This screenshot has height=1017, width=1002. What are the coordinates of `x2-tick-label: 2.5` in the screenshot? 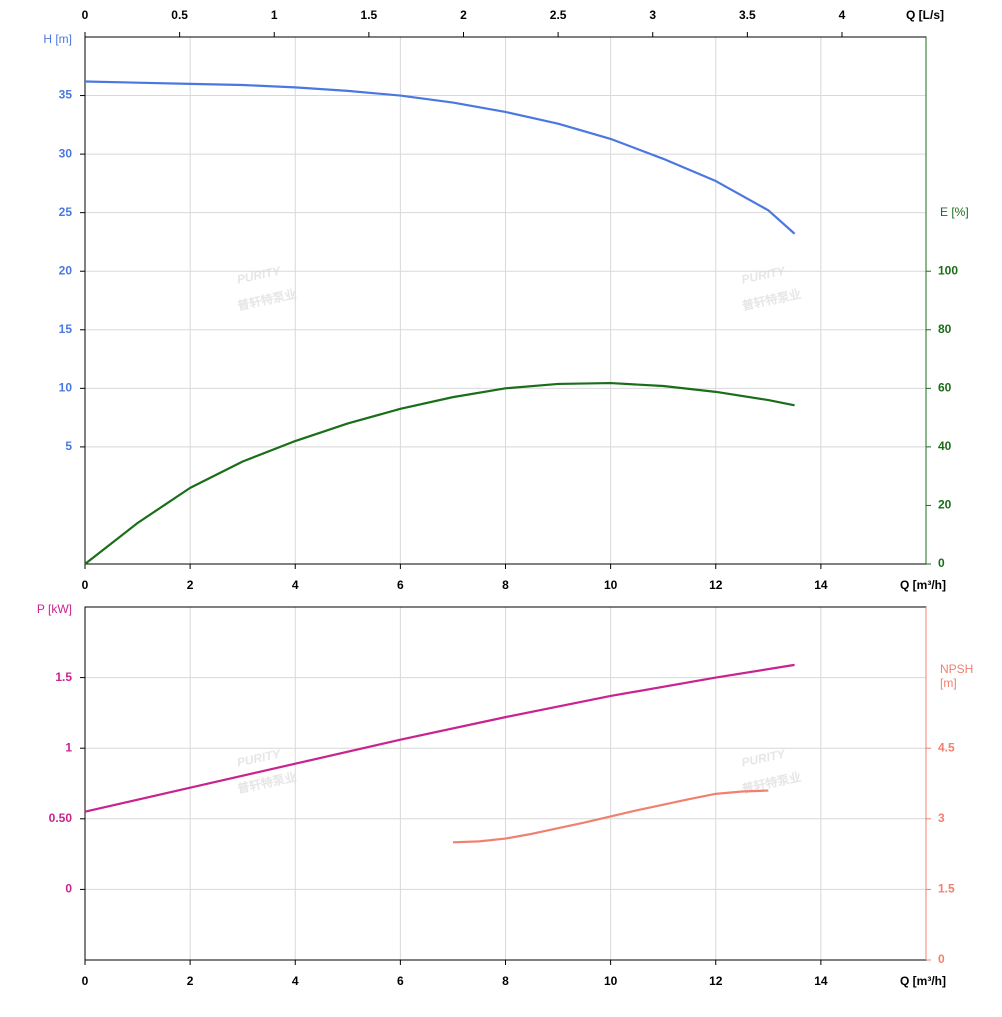 It's located at (558, 15).